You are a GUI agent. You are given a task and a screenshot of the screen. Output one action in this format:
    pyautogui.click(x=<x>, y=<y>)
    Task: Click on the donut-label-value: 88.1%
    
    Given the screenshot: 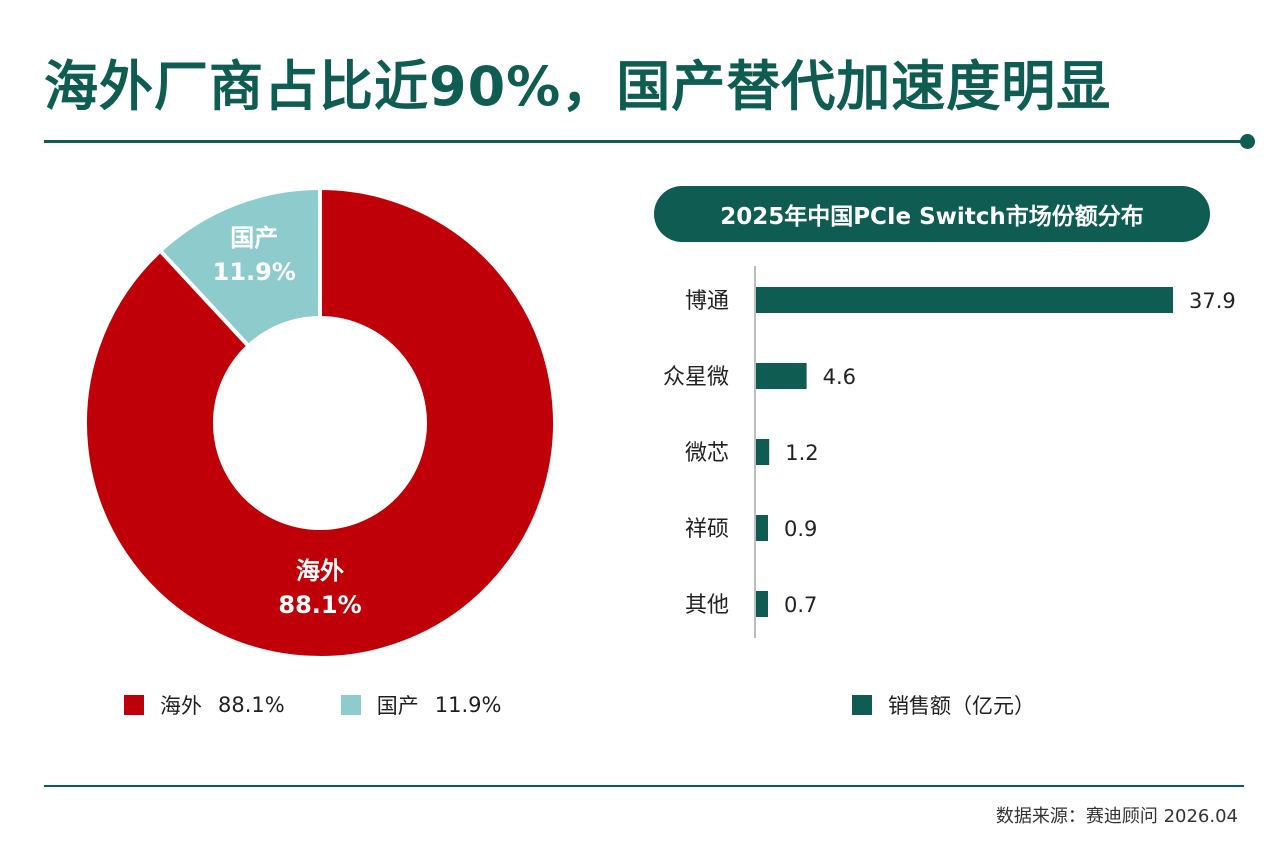 What is the action you would take?
    pyautogui.click(x=320, y=605)
    